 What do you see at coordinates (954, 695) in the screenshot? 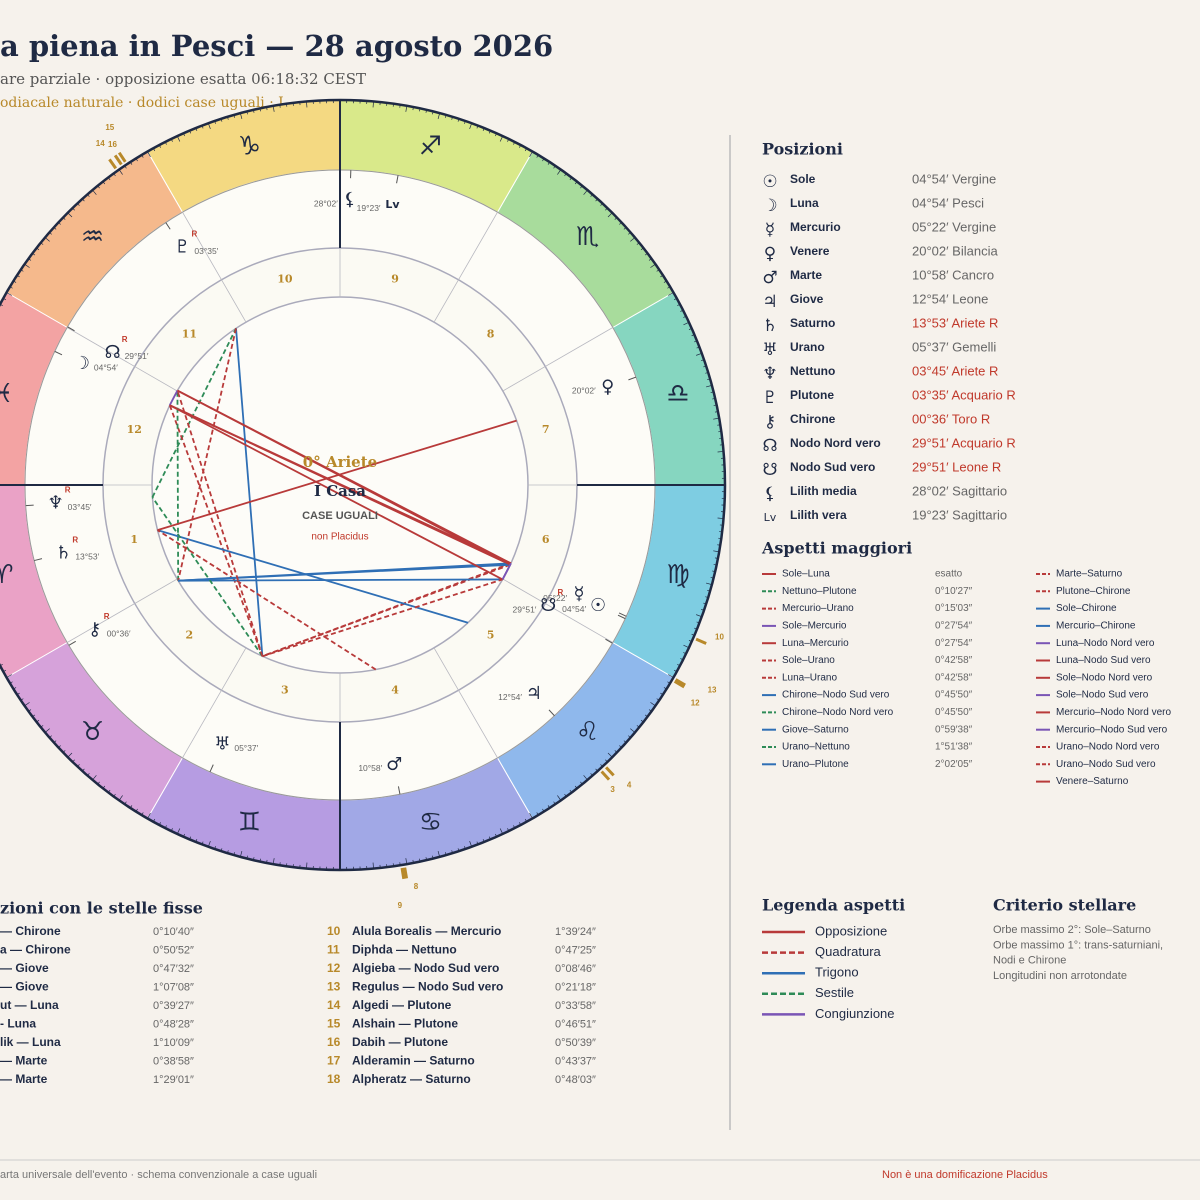
I see `aspect-orb: 0°45′50″` at bounding box center [954, 695].